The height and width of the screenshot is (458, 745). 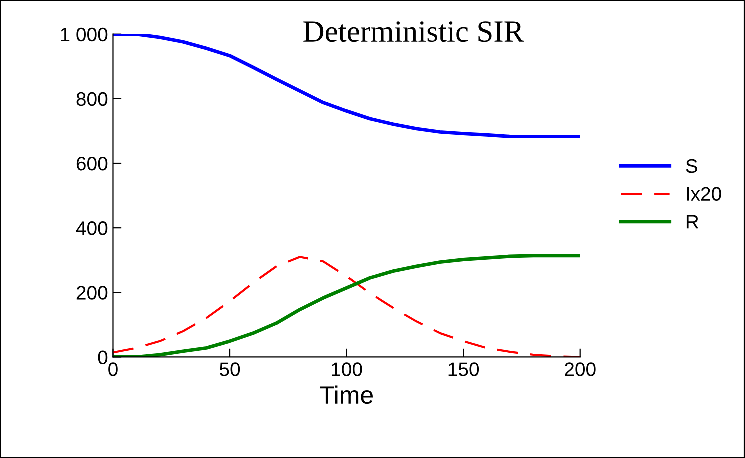 What do you see at coordinates (92, 293) in the screenshot?
I see `y-tick-label: 200` at bounding box center [92, 293].